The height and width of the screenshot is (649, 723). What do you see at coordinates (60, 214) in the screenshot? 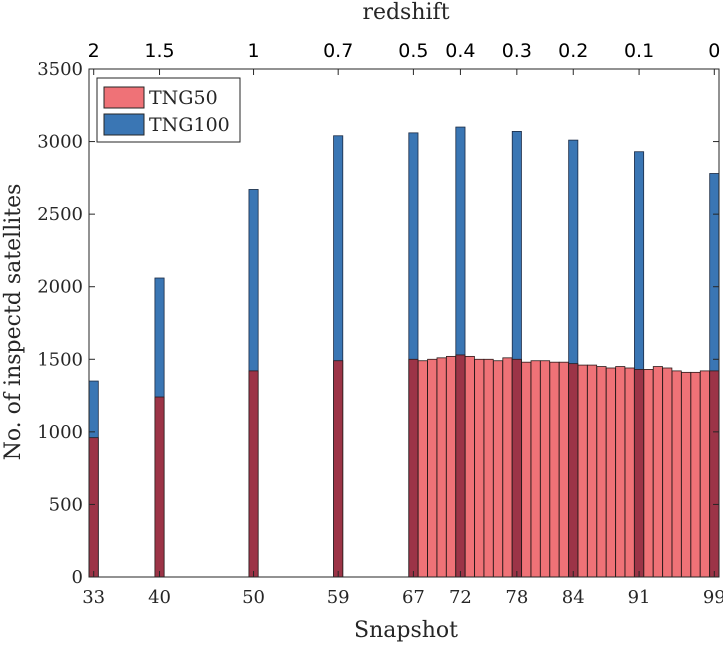
I see `y-tick-label-2500: 2500` at bounding box center [60, 214].